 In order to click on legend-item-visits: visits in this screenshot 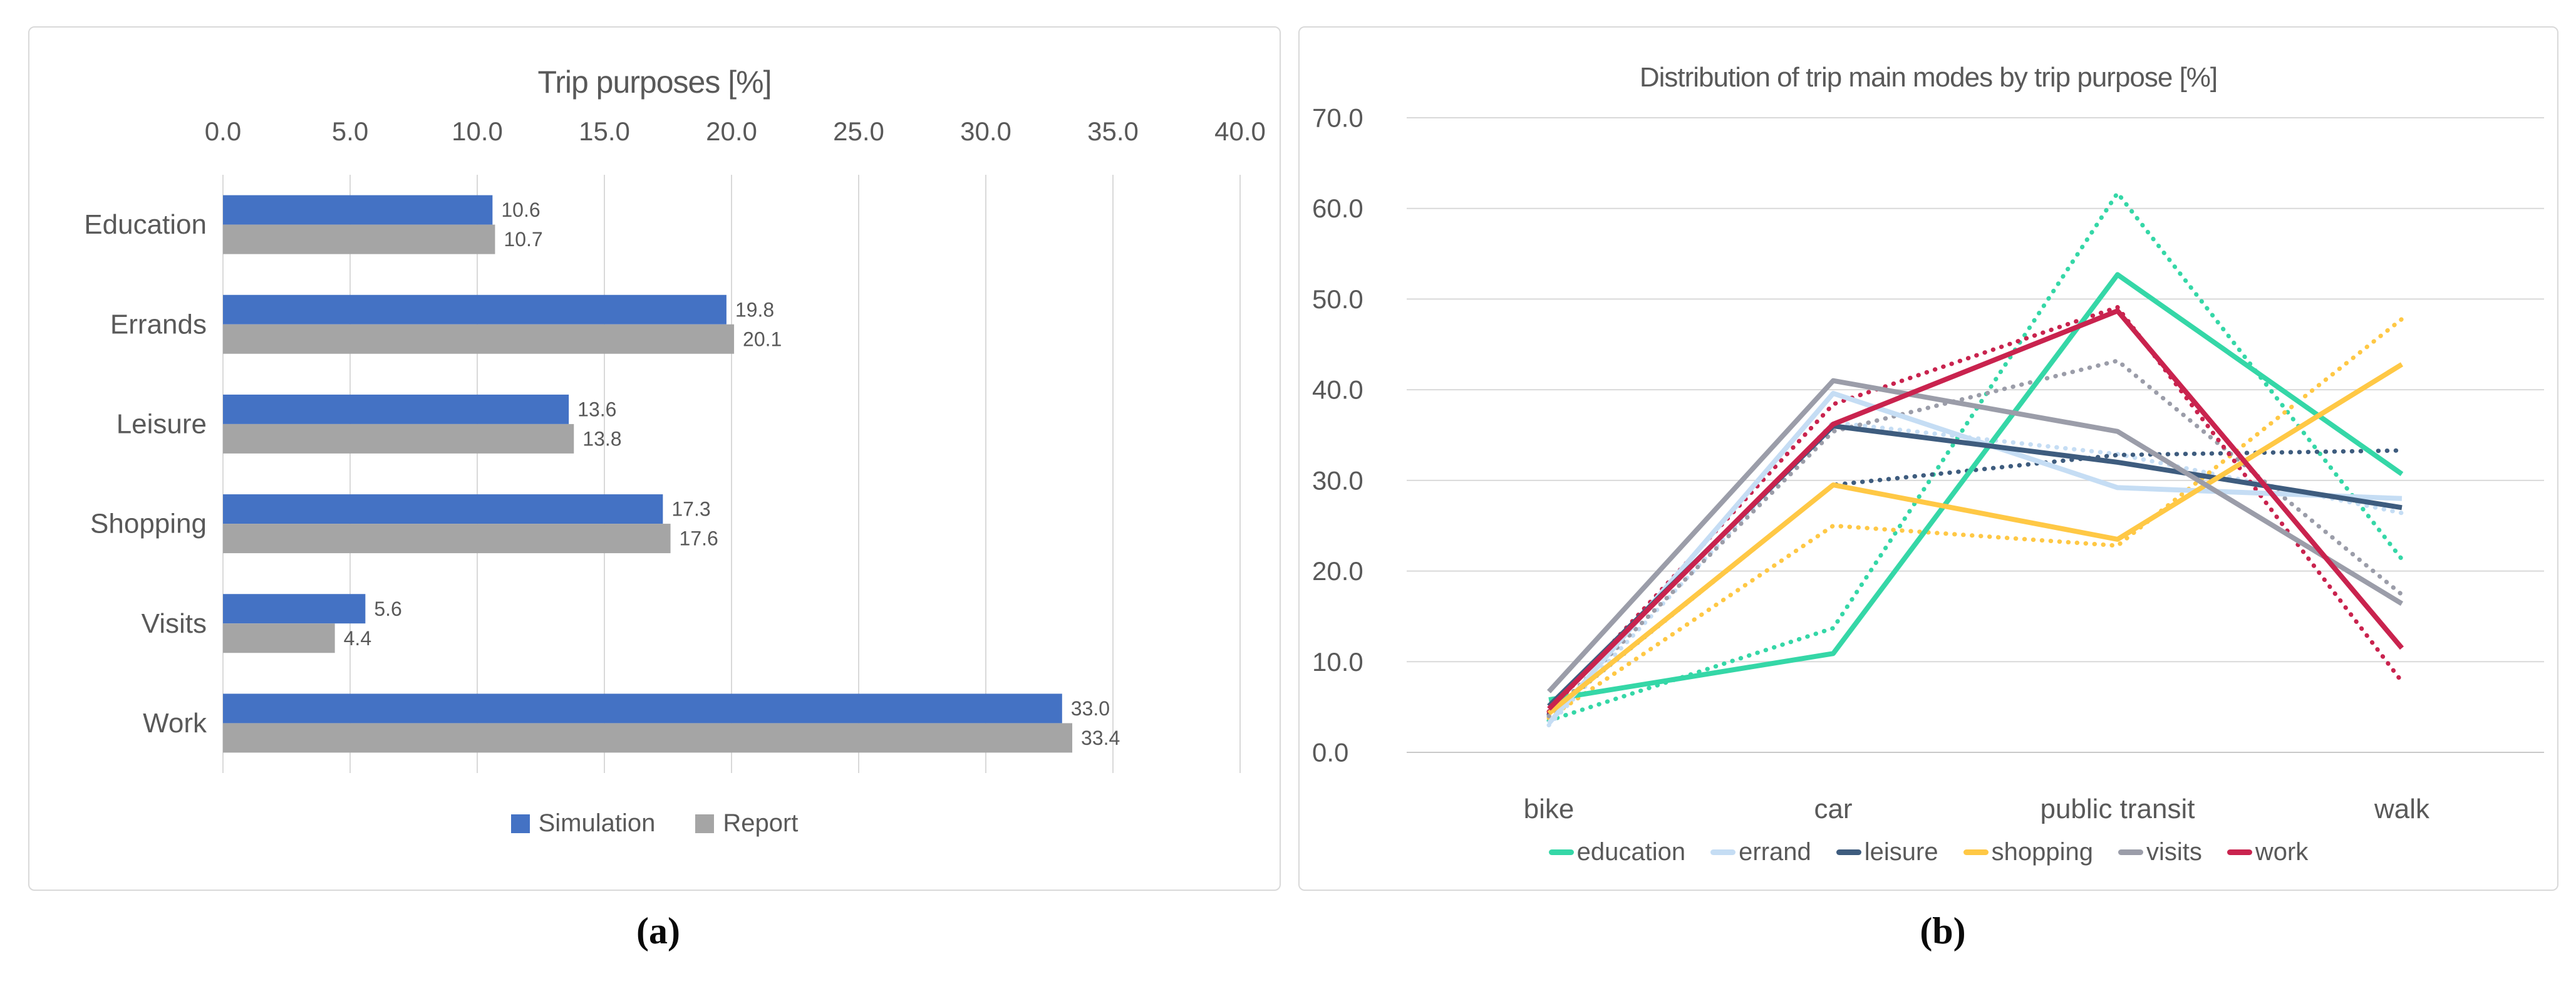, I will do `click(2160, 852)`.